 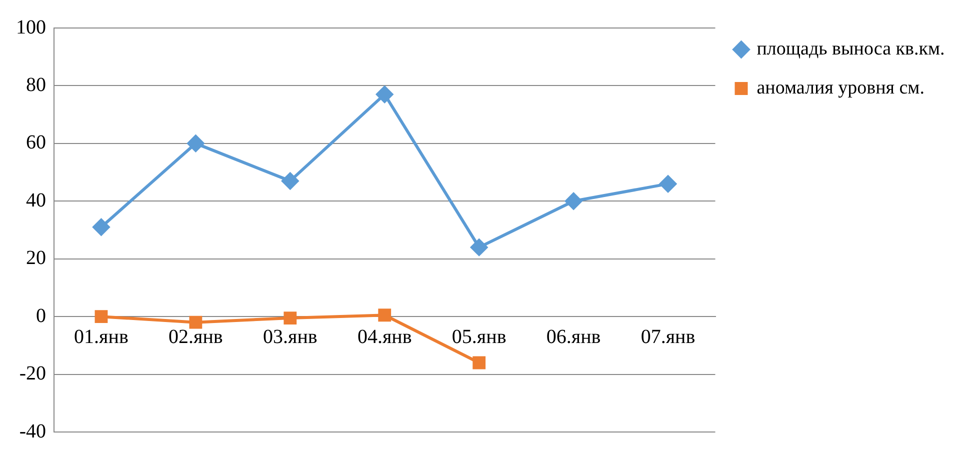 I want to click on legend-label: площадь выноса кв.км., so click(x=850, y=49).